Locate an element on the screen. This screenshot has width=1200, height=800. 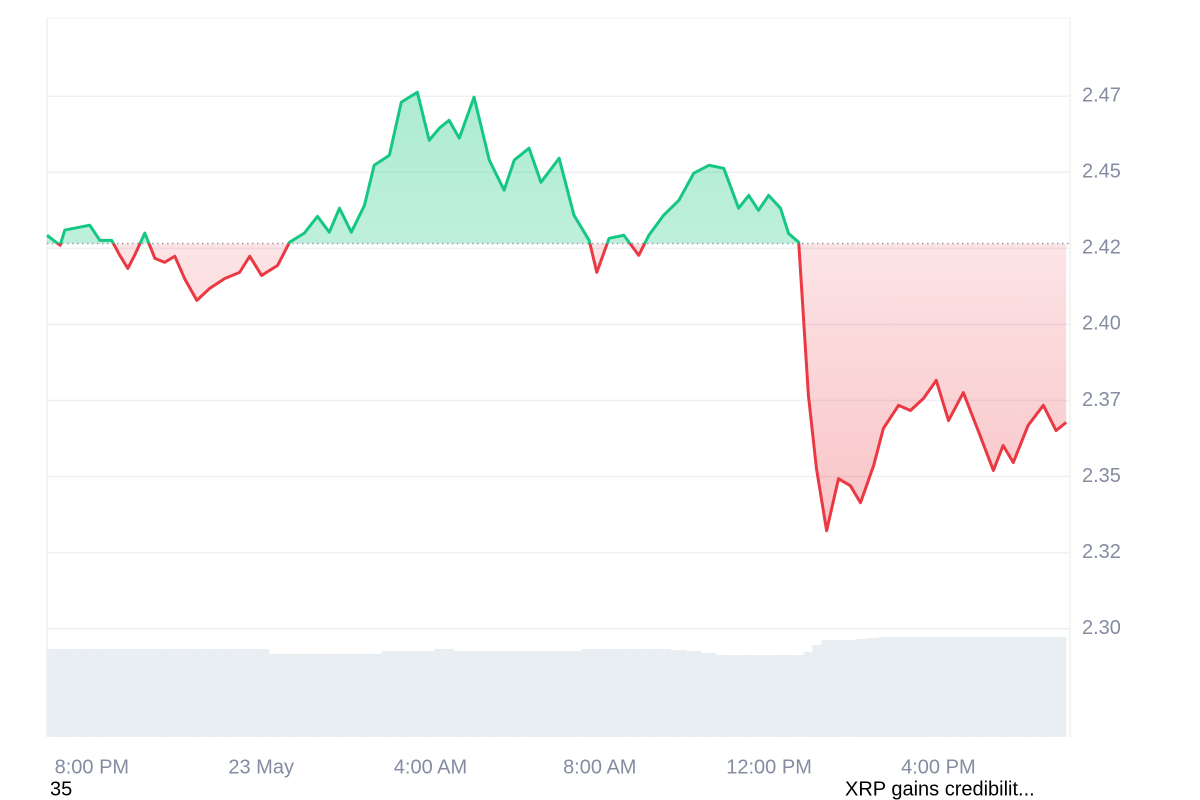
y-tick-label: 2.45 is located at coordinates (1101, 172).